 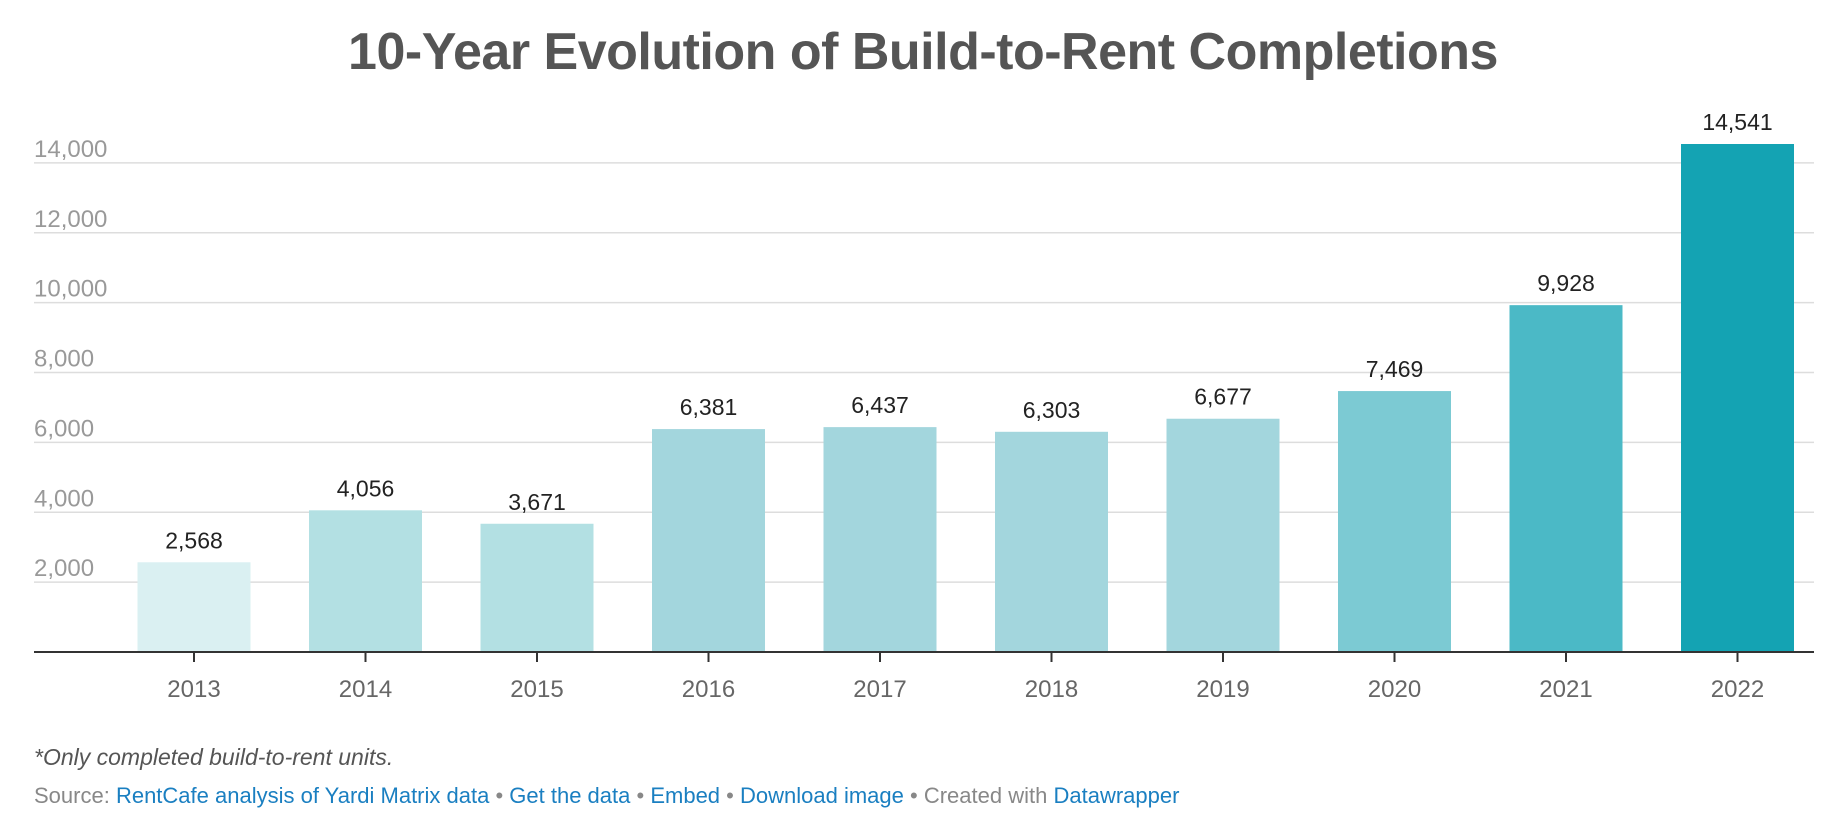 What do you see at coordinates (1222, 689) in the screenshot?
I see `x-tick-label: 2019` at bounding box center [1222, 689].